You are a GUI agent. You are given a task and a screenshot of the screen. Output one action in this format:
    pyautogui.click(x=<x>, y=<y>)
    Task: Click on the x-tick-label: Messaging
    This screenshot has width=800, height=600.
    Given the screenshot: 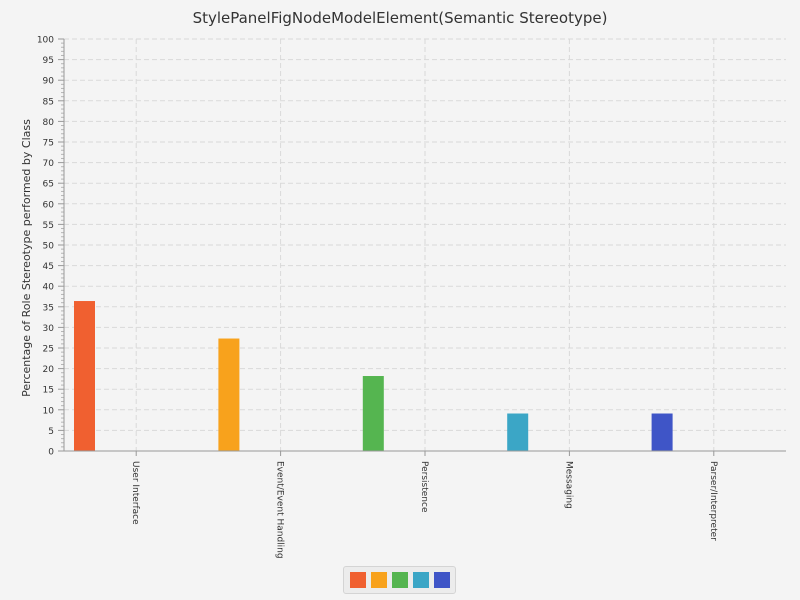 What is the action you would take?
    pyautogui.click(x=568, y=485)
    